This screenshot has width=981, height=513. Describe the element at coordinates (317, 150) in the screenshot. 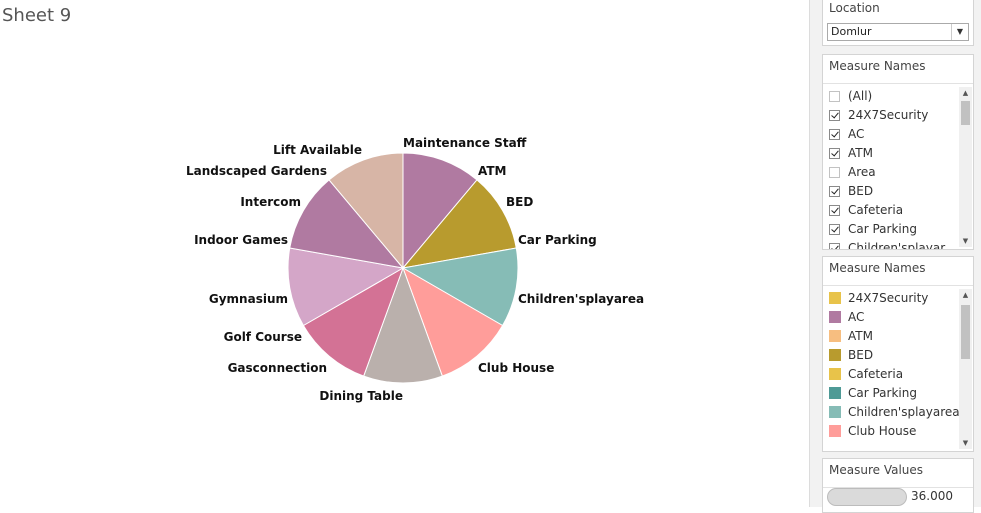

I see `pie-slice-label: Lift Available` at that location.